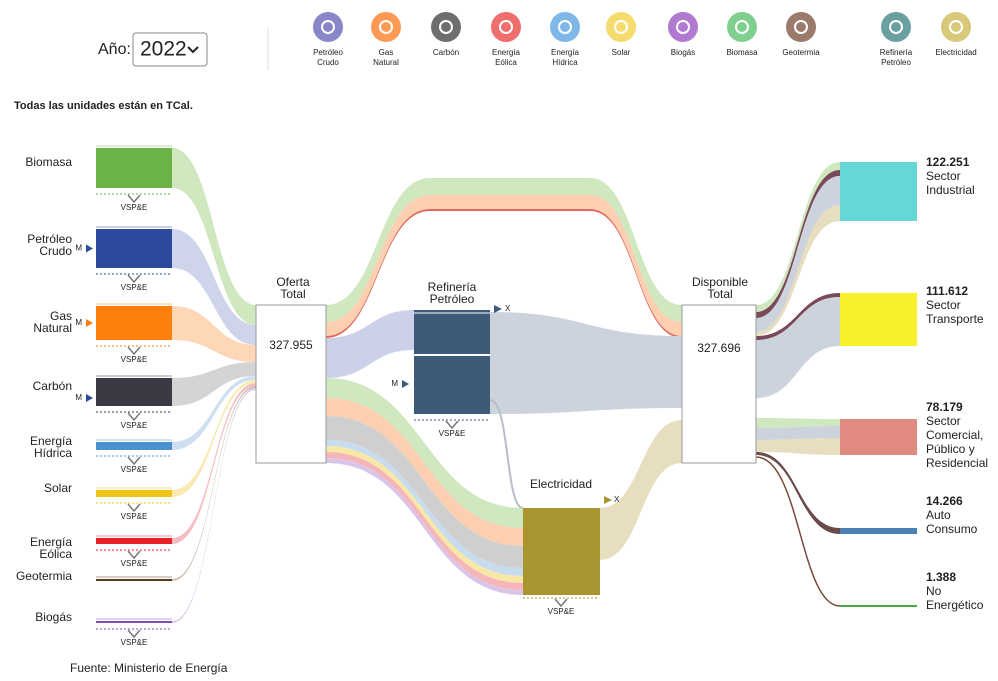 Image resolution: width=998 pixels, height=681 pixels. I want to click on sink-label: Consumo, so click(952, 529).